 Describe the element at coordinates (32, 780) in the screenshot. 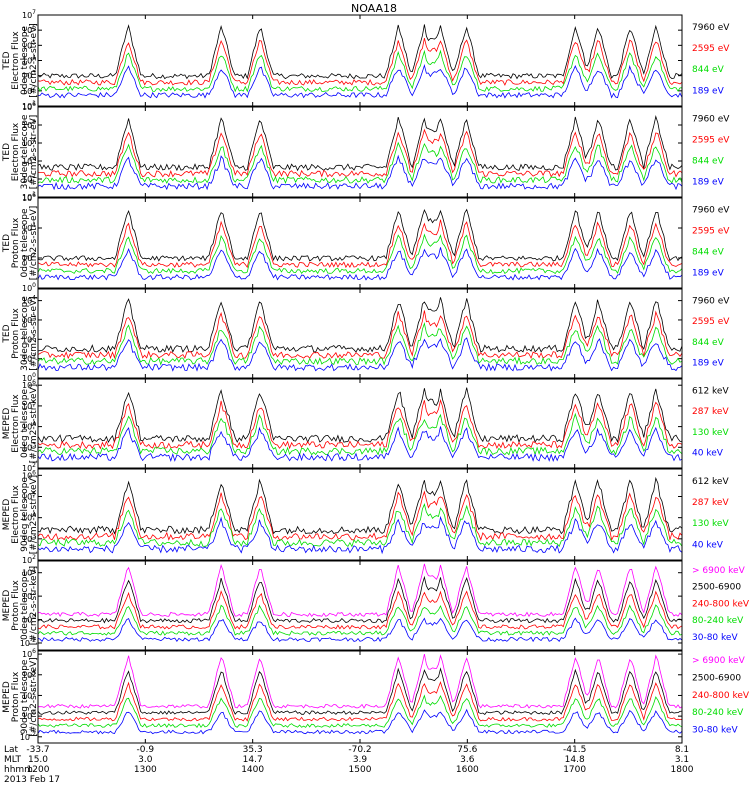

I see `date-label: 2013 Feb 17` at that location.